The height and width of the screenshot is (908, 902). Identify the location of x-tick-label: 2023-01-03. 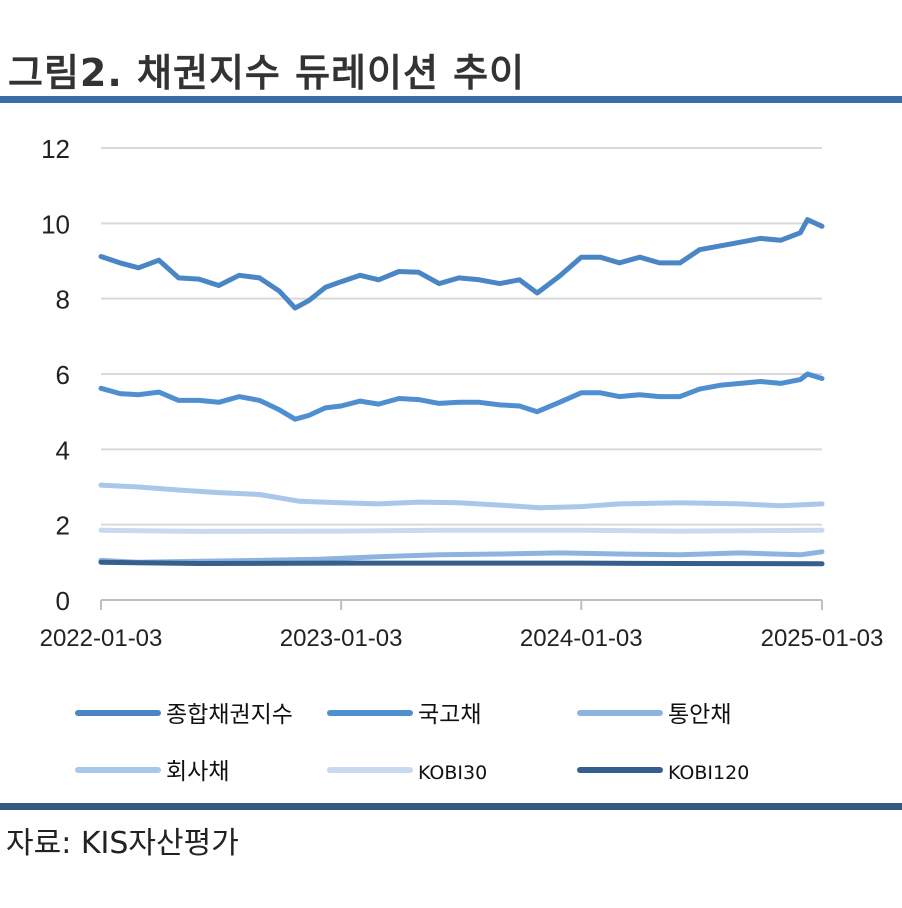
(341, 638).